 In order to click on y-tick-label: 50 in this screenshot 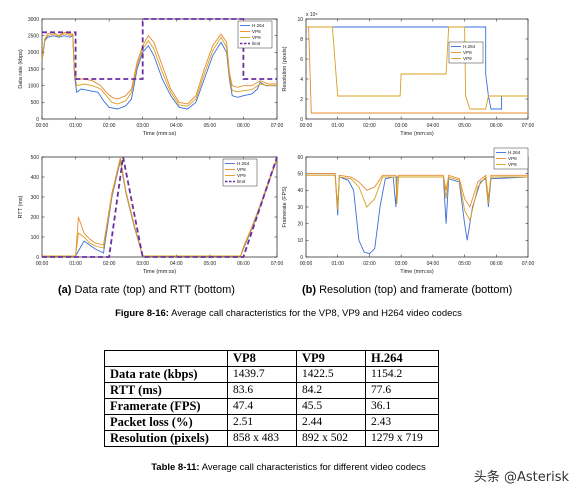, I will do `click(300, 174)`.